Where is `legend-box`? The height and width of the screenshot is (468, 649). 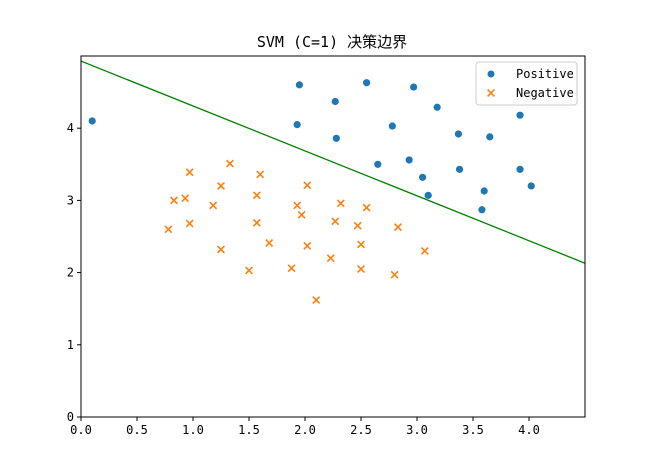
legend-box is located at coordinates (526, 83).